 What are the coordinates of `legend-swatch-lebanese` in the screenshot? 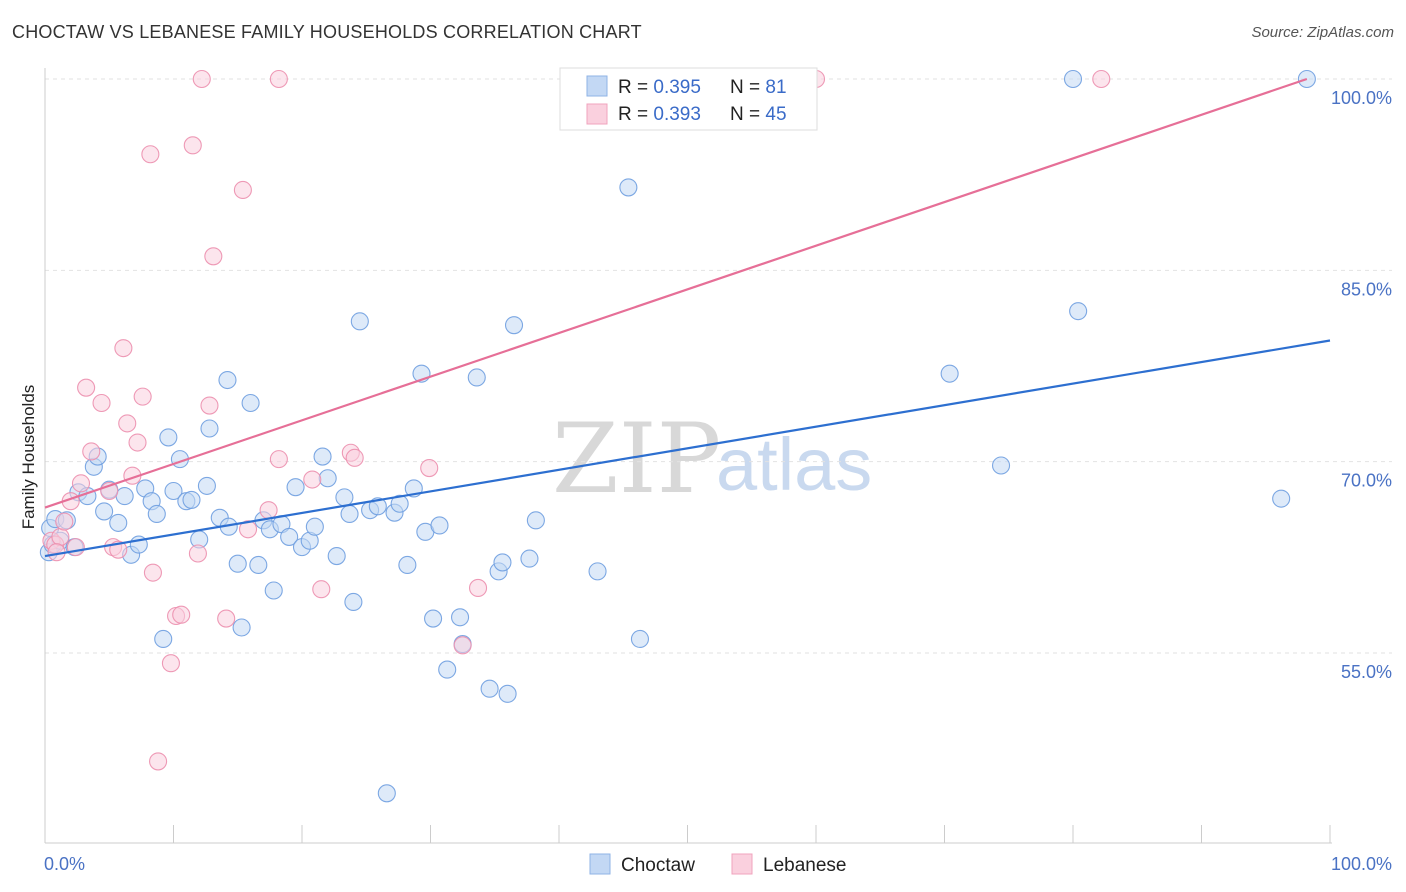 It's located at (597, 114).